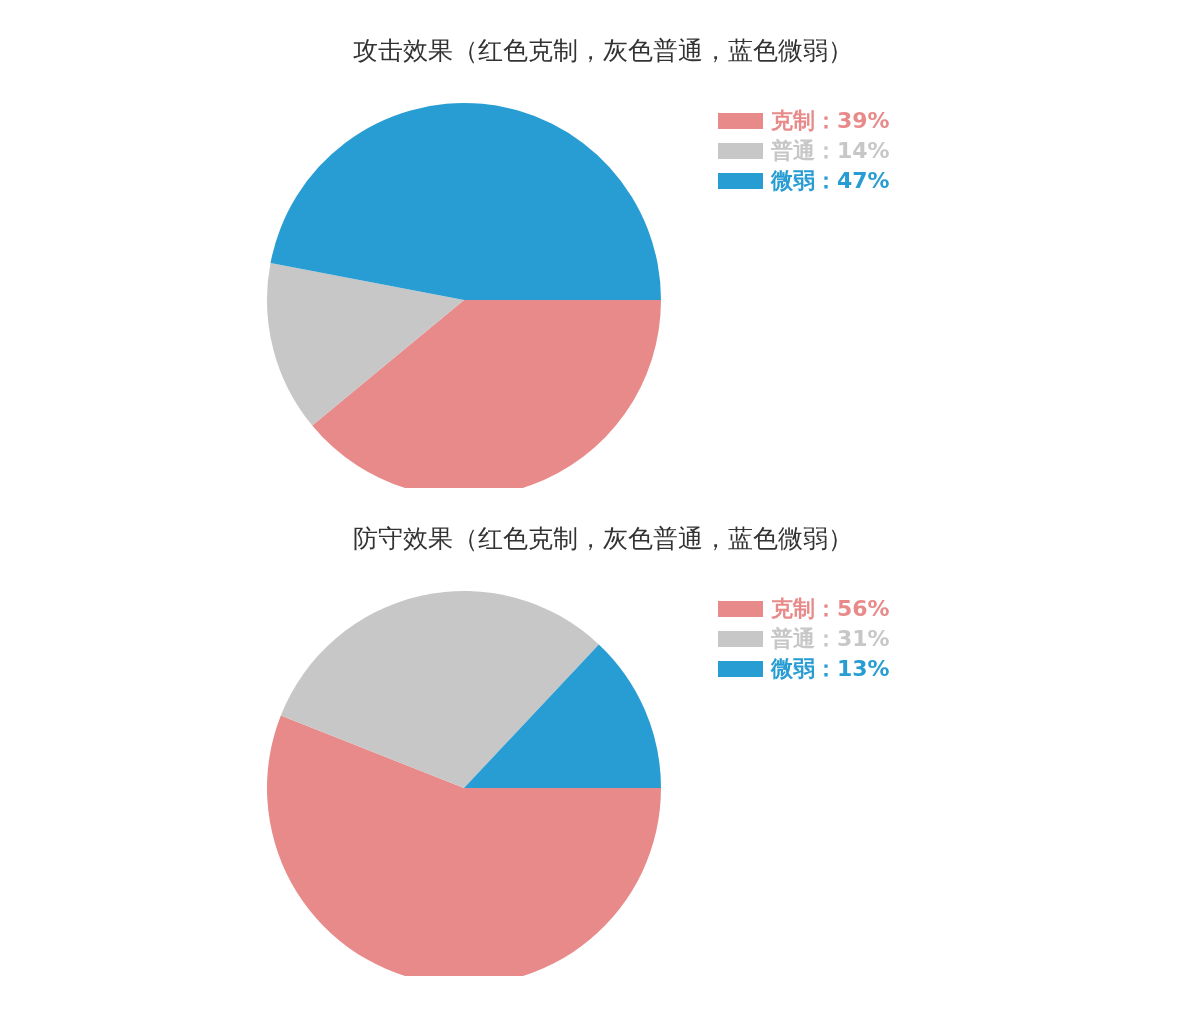 The image size is (1180, 1014). Describe the element at coordinates (603, 51) in the screenshot. I see `chart-title: 攻击效果（红色克制，灰色普通，蓝色微弱）` at that location.